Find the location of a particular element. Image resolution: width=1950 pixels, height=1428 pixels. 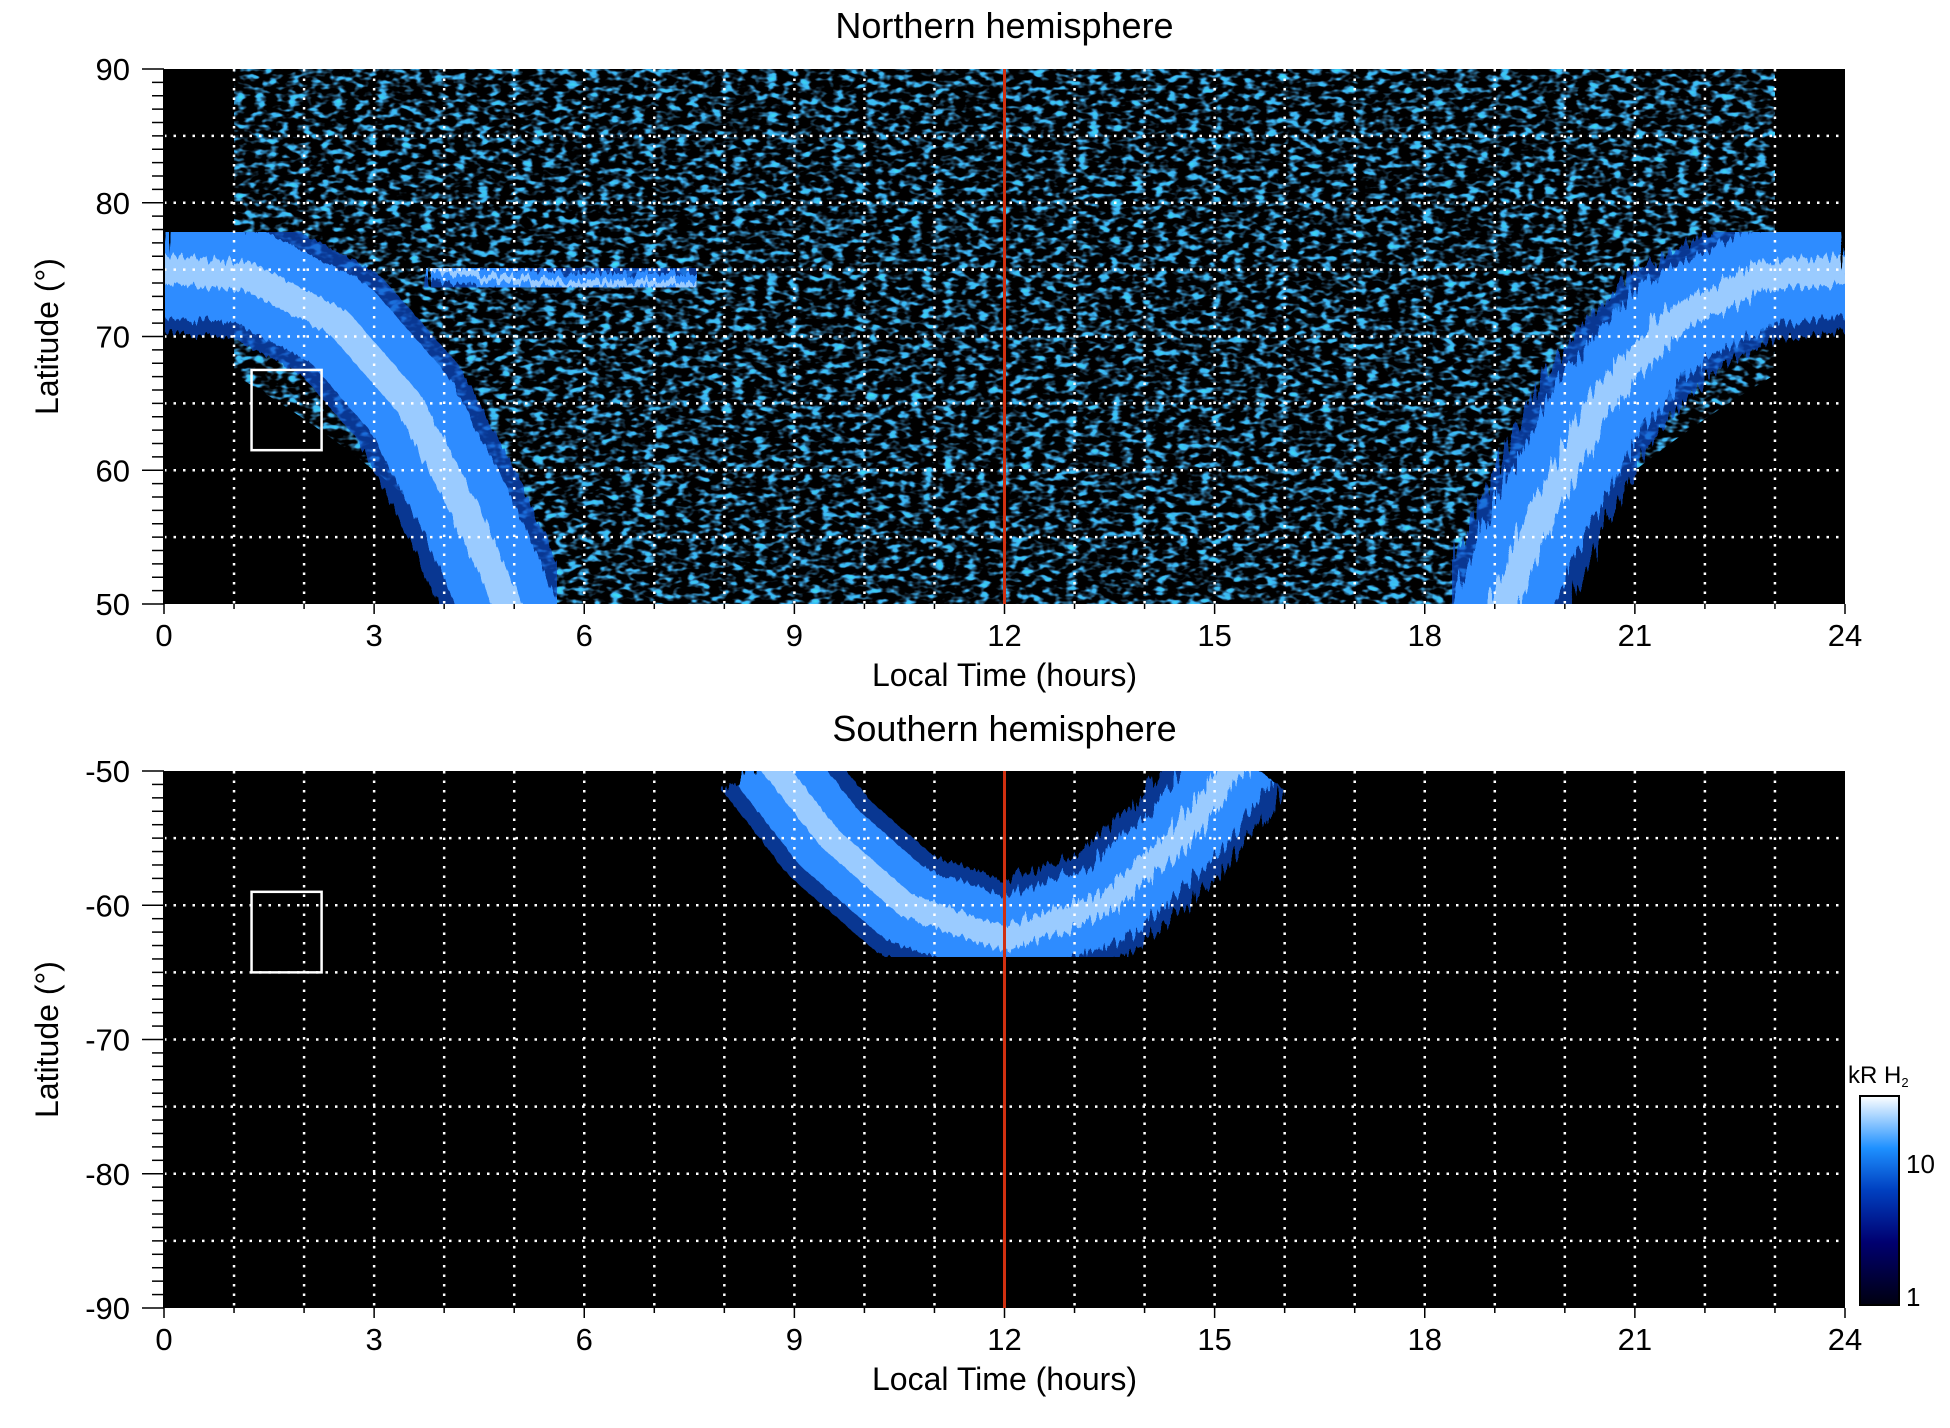

y-tick-label: -70 is located at coordinates (107, 1040).